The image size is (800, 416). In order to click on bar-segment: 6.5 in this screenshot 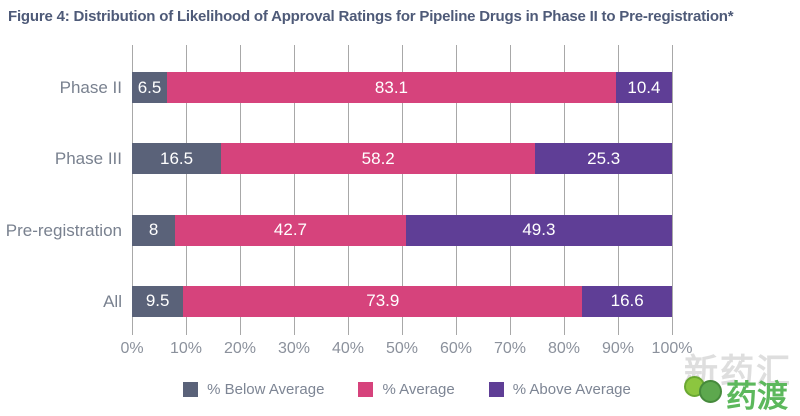, I will do `click(150, 87)`.